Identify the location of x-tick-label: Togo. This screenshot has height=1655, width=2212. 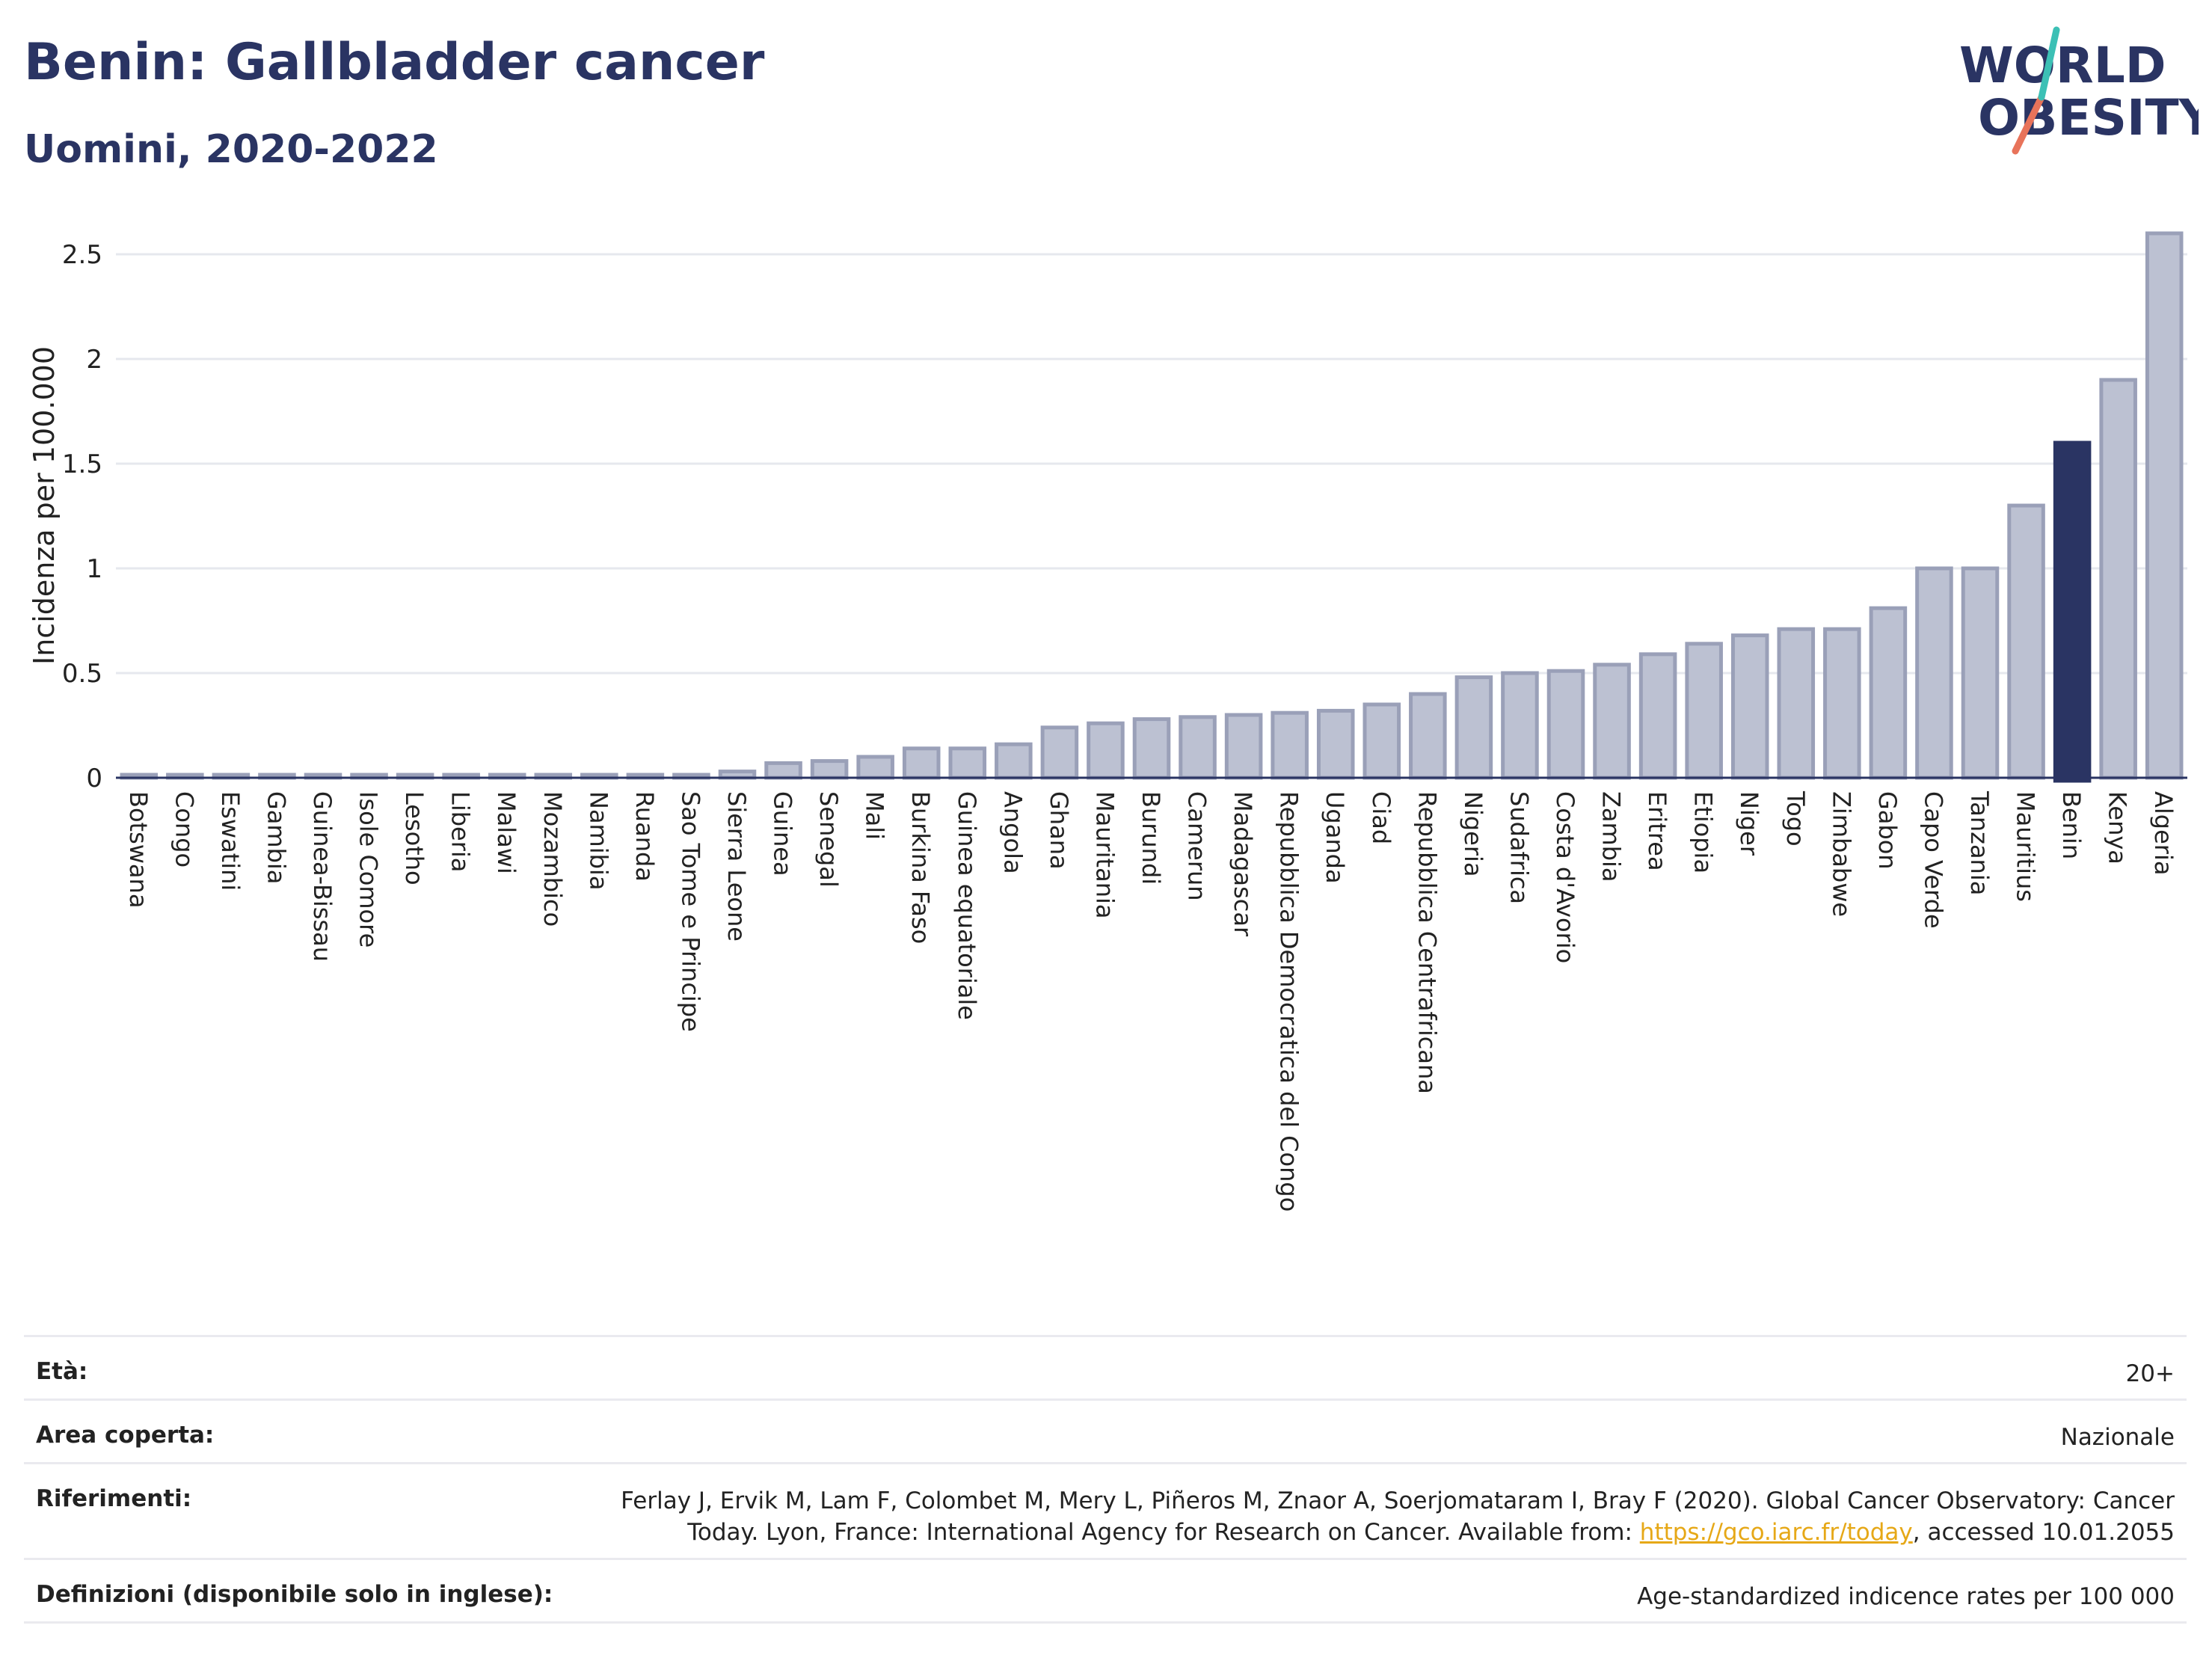
(1795, 818).